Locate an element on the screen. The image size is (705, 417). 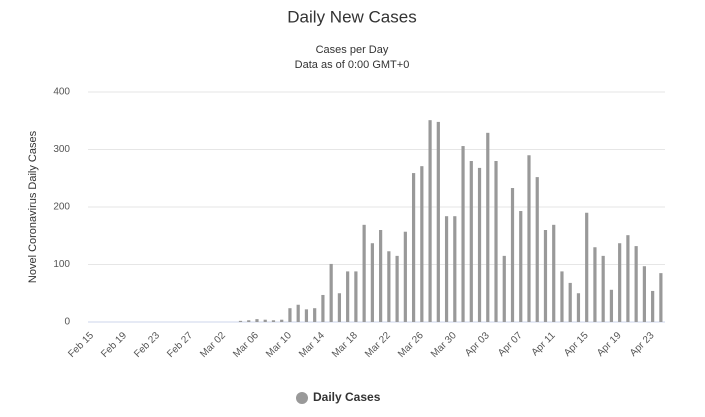
chart-subtitle: Cases per Day is located at coordinates (352, 50).